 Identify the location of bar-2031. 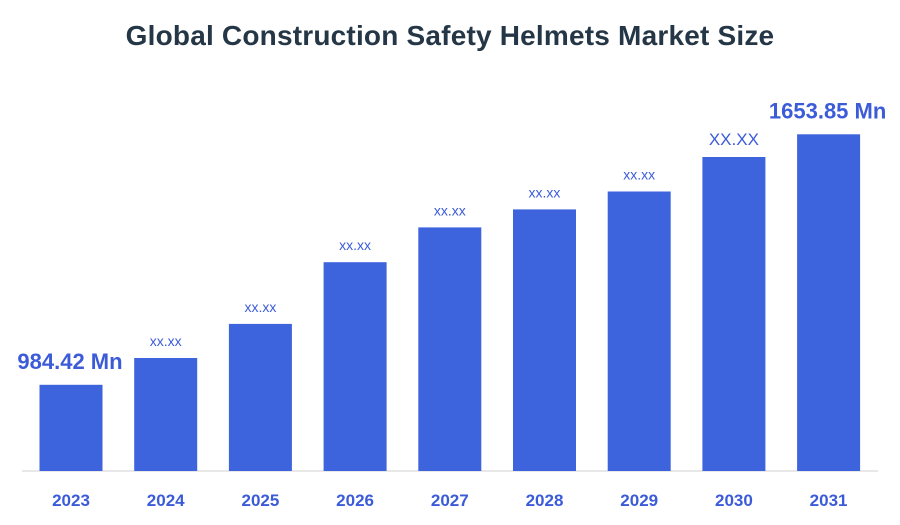
(829, 303).